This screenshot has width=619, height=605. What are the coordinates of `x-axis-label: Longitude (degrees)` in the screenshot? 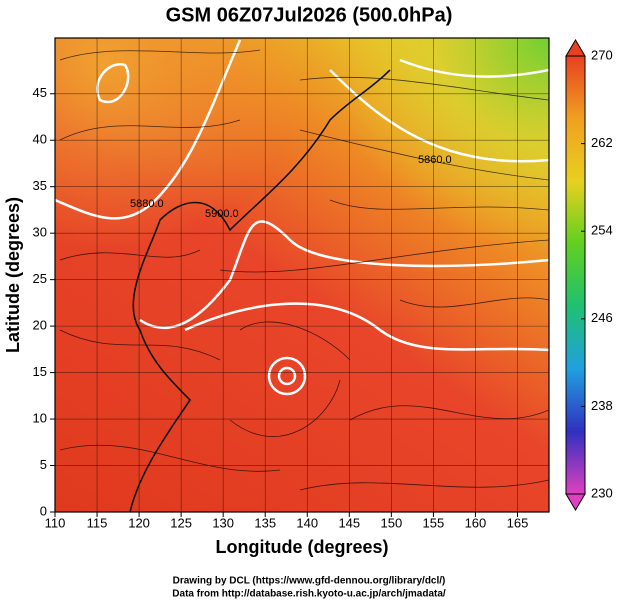 It's located at (301, 547).